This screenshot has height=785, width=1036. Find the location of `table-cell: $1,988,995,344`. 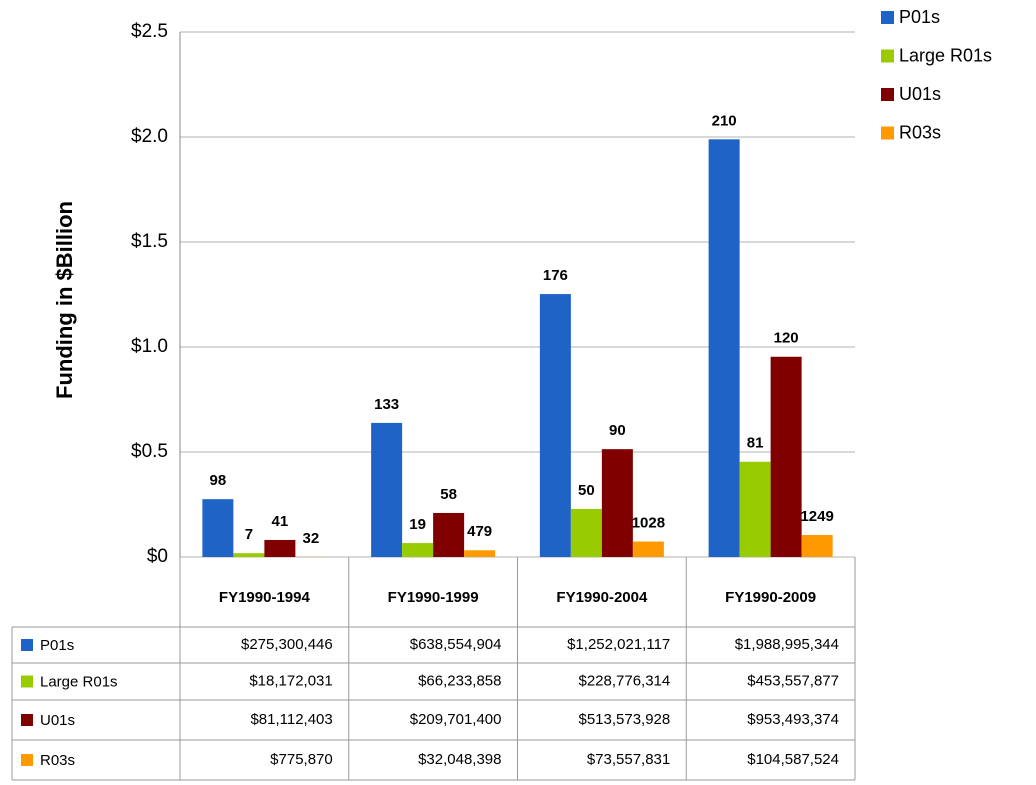

table-cell: $1,988,995,344 is located at coordinates (787, 644).